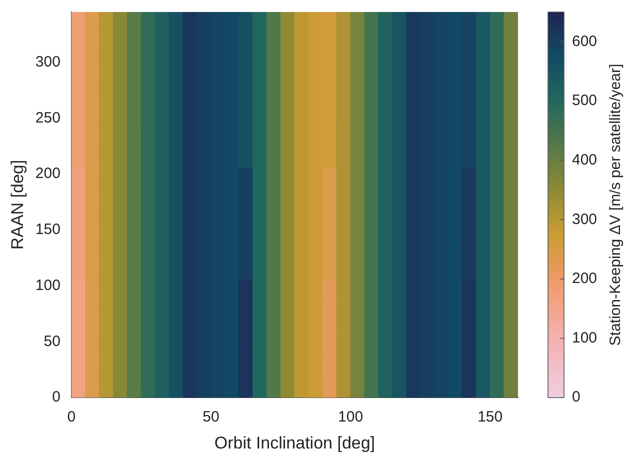 This screenshot has width=626, height=458. What do you see at coordinates (56, 397) in the screenshot?
I see `y-tick-label: 0` at bounding box center [56, 397].